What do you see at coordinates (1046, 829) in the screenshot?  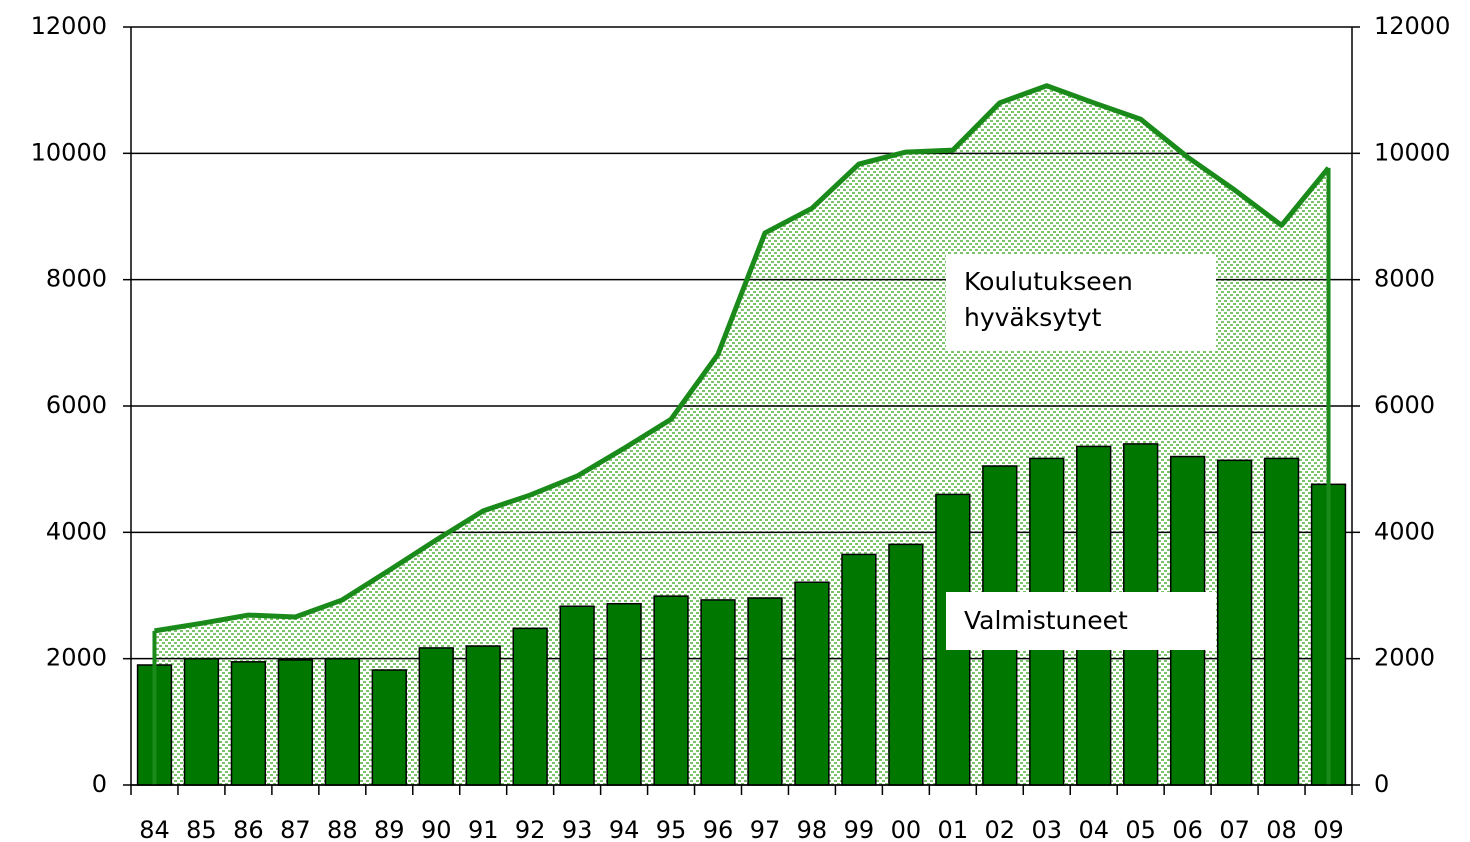 I see `x-tick-label: 03` at bounding box center [1046, 829].